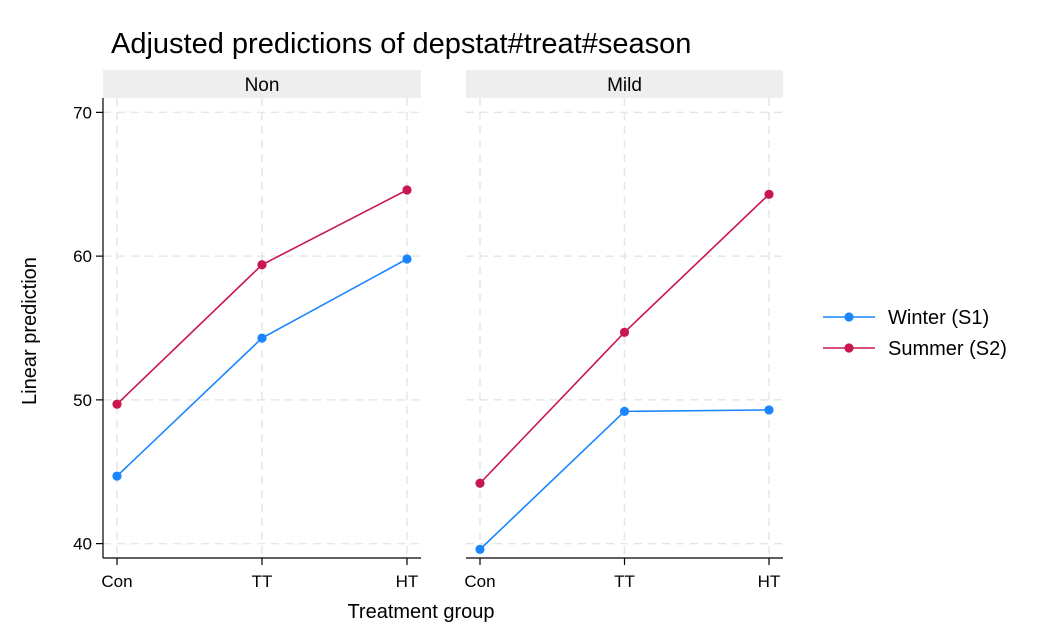 Image resolution: width=1059 pixels, height=637 pixels. I want to click on x-axis-title: Treatment group, so click(420, 612).